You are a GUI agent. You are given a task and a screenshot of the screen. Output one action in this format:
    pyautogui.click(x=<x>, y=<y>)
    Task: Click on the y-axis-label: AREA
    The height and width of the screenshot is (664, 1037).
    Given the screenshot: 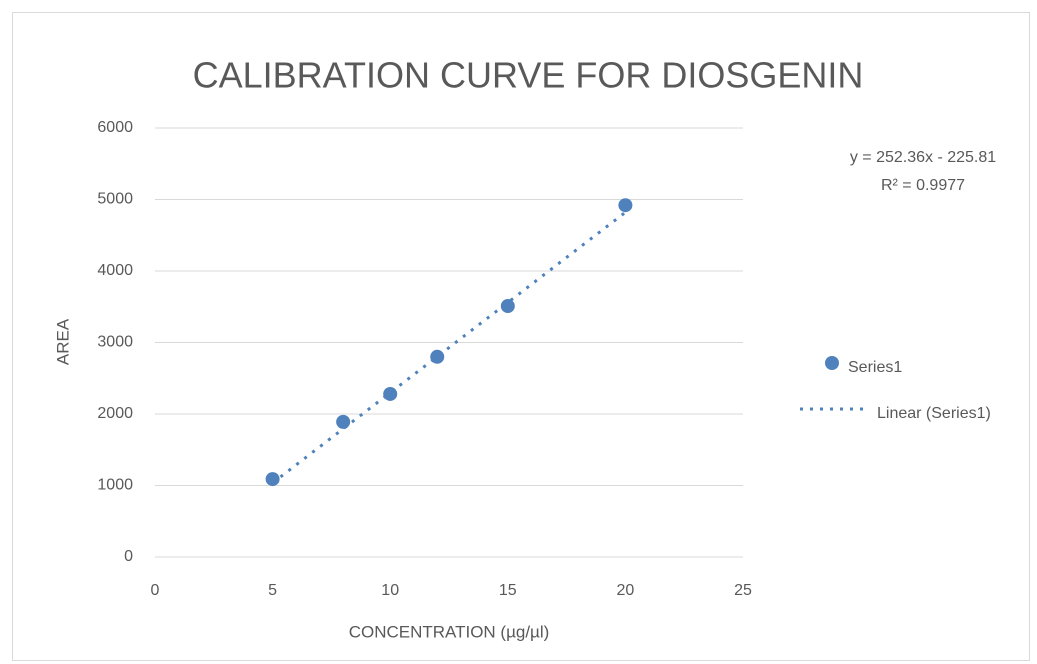 What is the action you would take?
    pyautogui.click(x=62, y=341)
    